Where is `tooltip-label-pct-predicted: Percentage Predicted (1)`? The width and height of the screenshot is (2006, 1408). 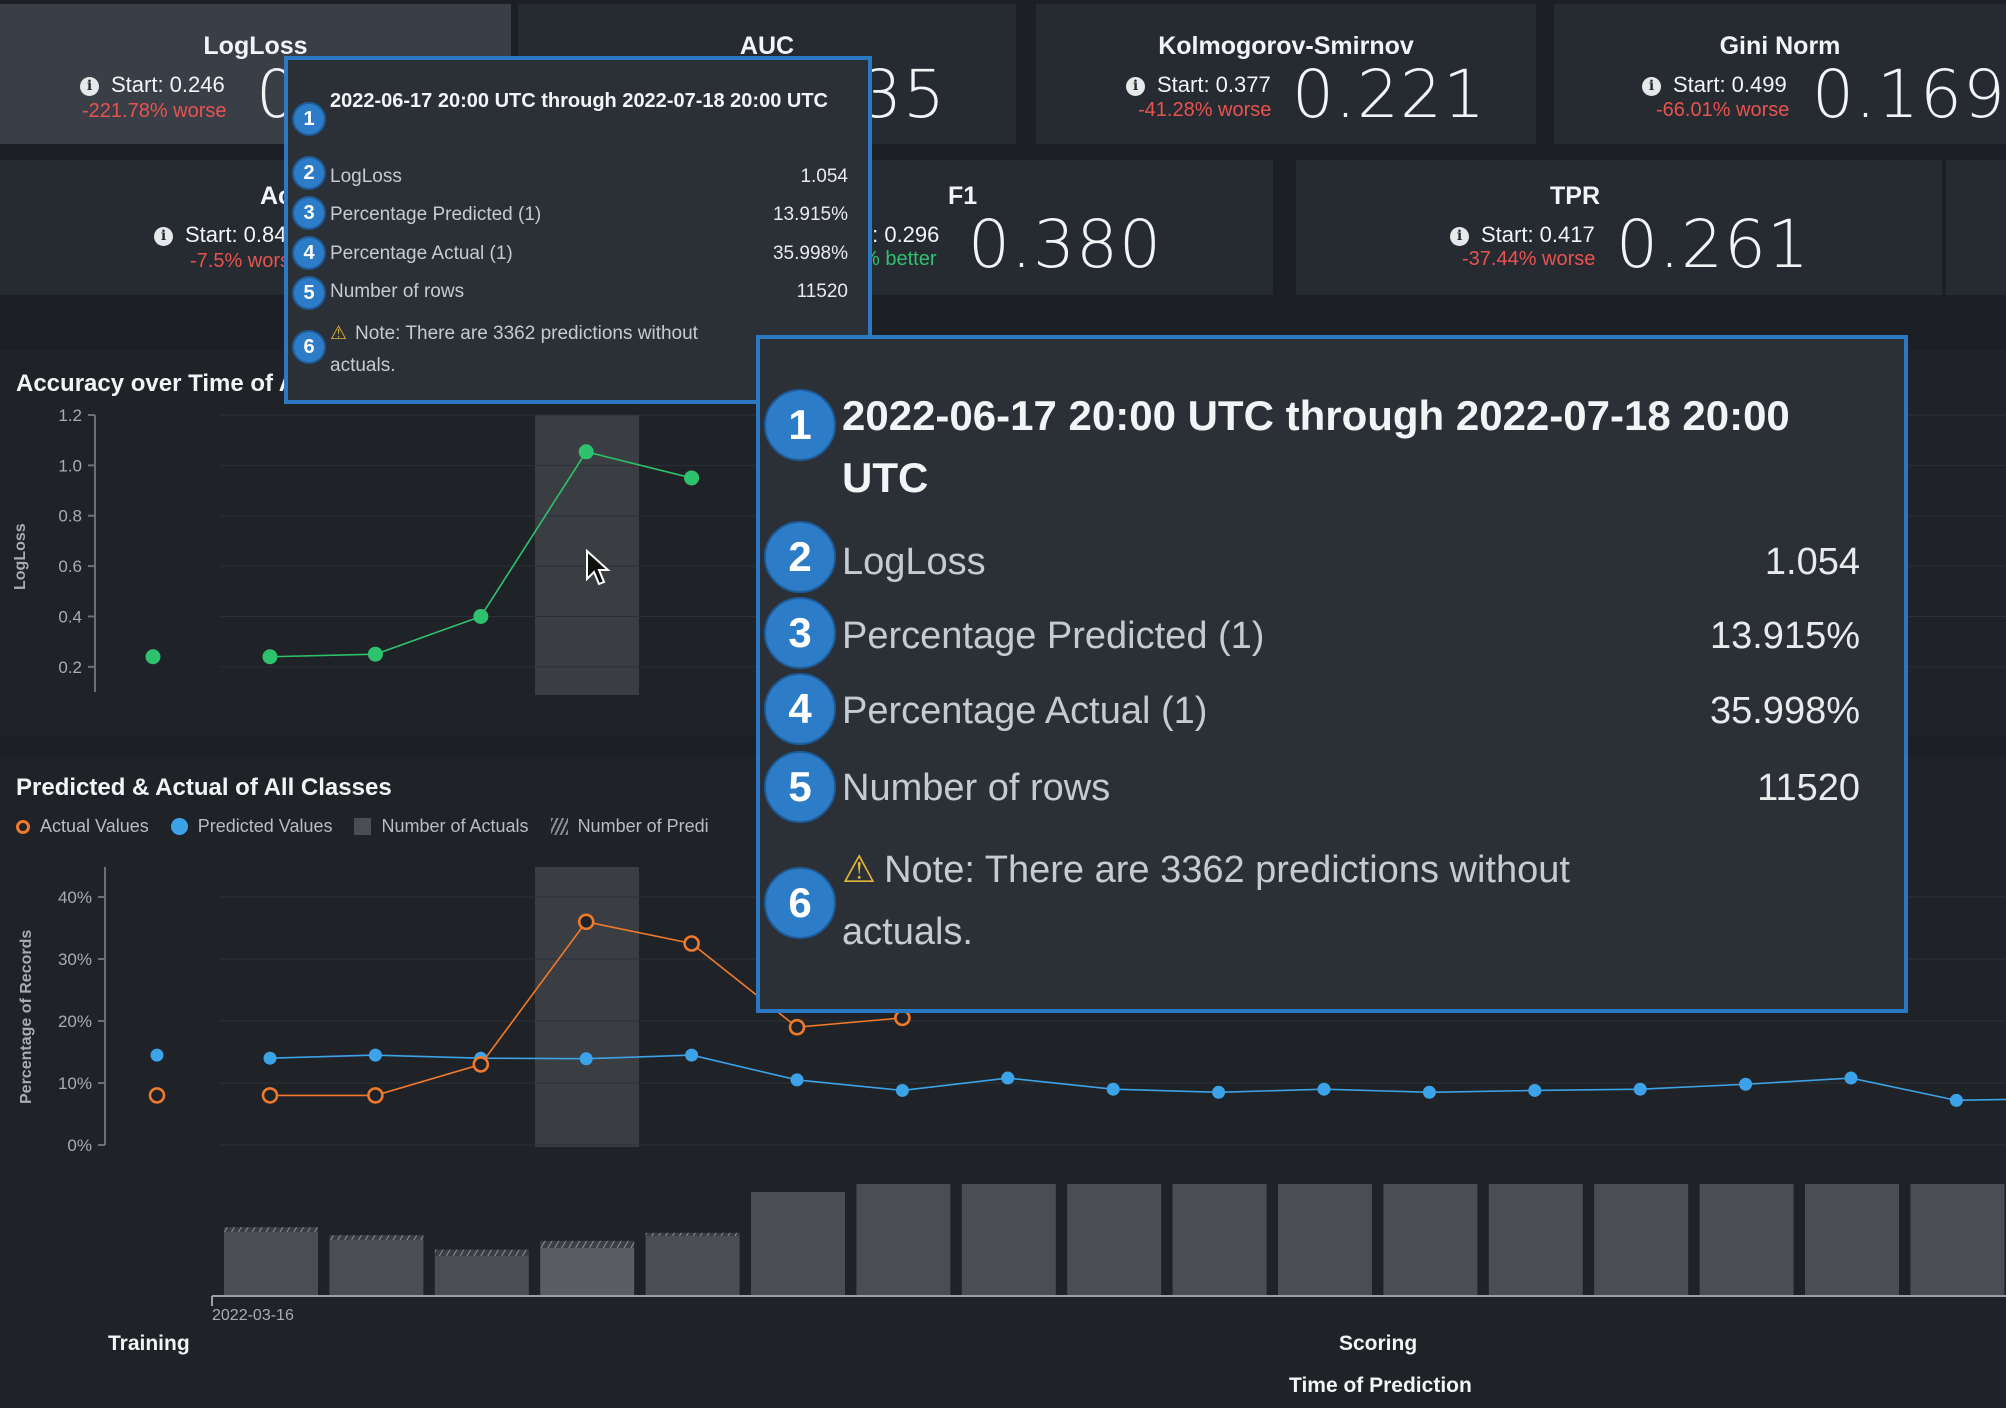 tooltip-label-pct-predicted: Percentage Predicted (1) is located at coordinates (436, 214).